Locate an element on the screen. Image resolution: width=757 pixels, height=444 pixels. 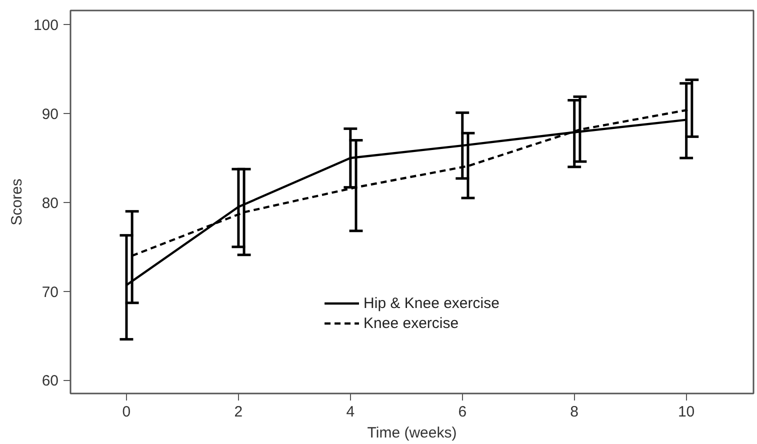
y-tick-label: 80 is located at coordinates (50, 203).